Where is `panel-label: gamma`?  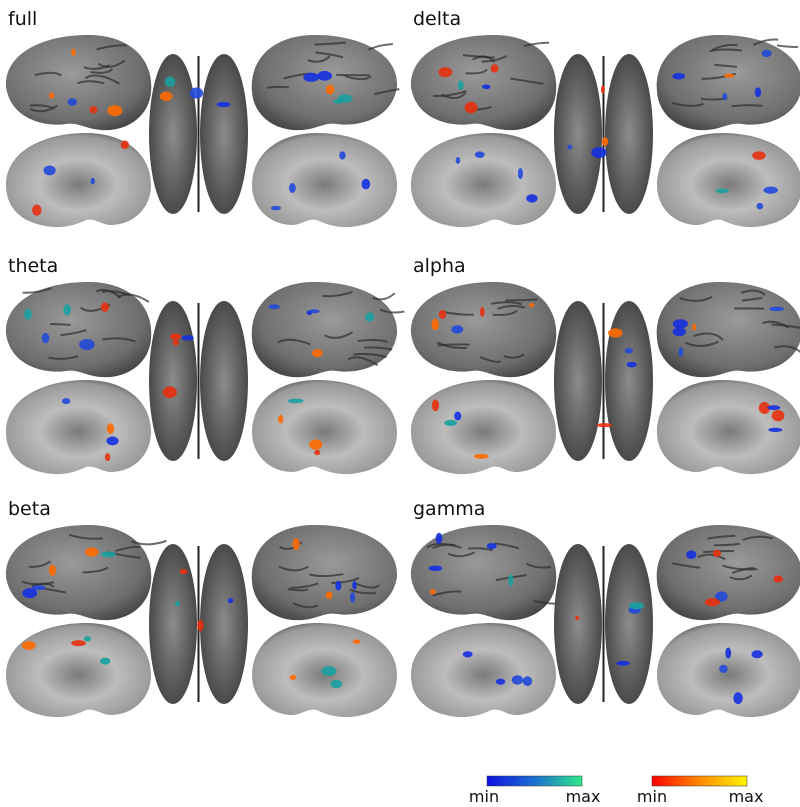
panel-label: gamma is located at coordinates (449, 509).